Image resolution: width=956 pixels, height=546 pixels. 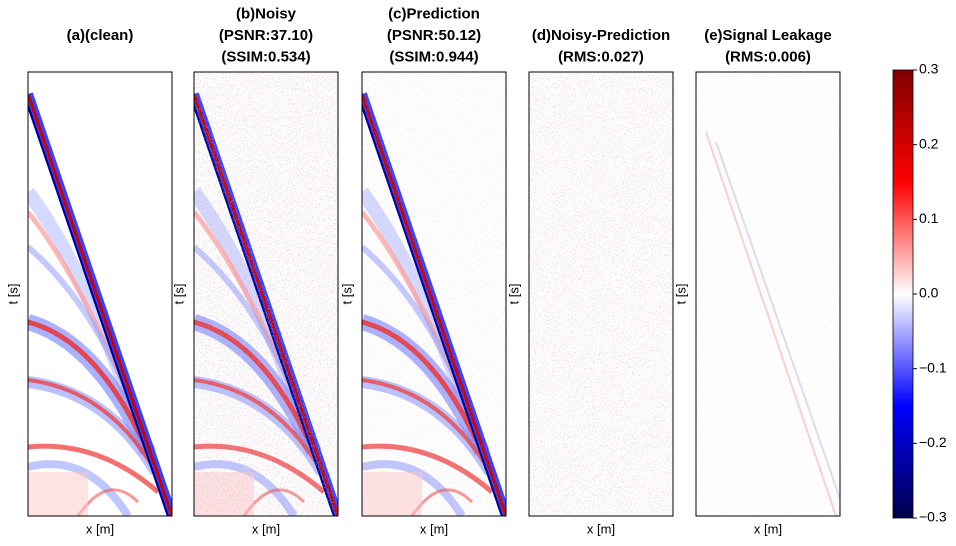 What do you see at coordinates (601, 35) in the screenshot?
I see `panel-title: (d)Noisy-Prediction` at bounding box center [601, 35].